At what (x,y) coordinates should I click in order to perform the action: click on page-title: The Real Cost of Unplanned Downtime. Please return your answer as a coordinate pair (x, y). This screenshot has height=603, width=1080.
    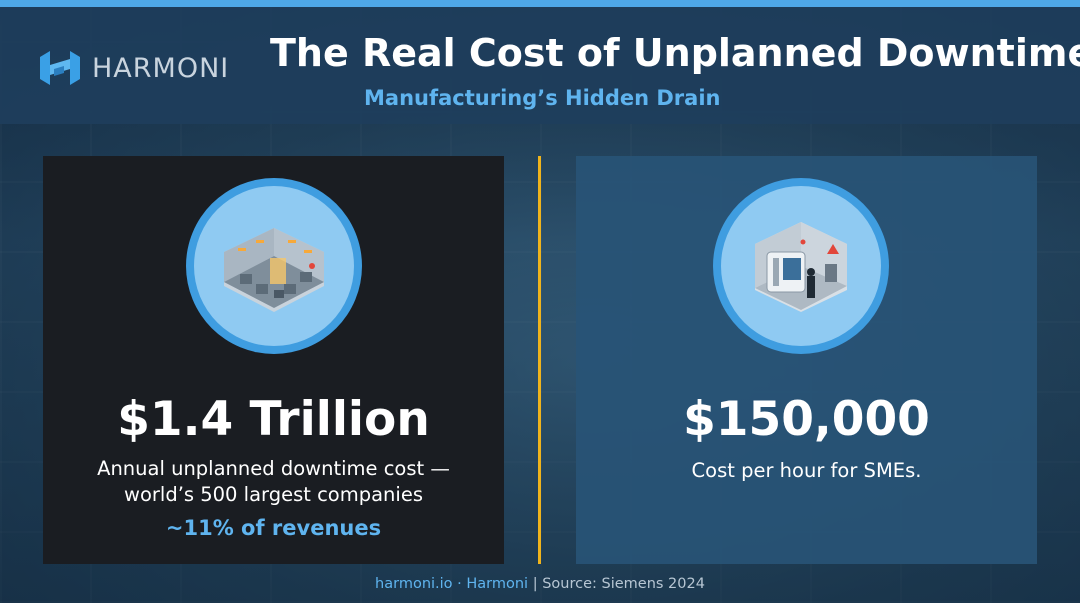
    Looking at the image, I should click on (675, 53).